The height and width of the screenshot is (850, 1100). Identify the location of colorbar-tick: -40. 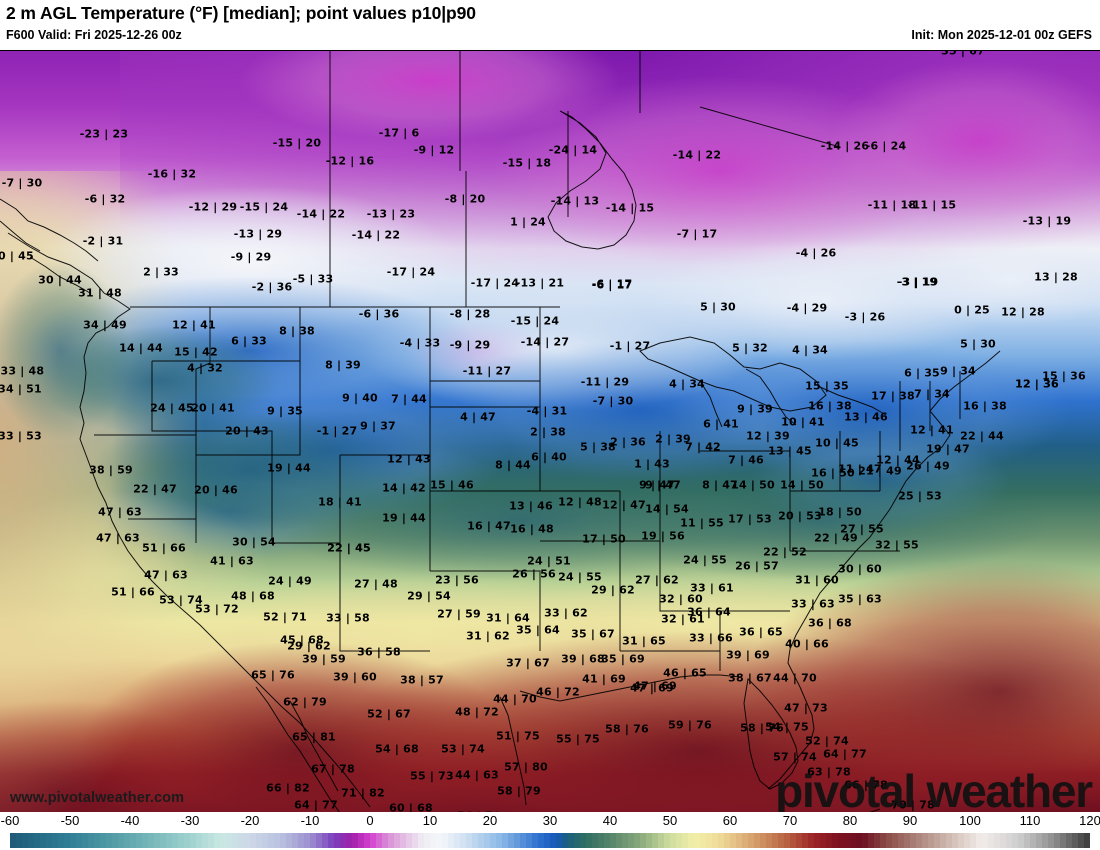
(130, 820).